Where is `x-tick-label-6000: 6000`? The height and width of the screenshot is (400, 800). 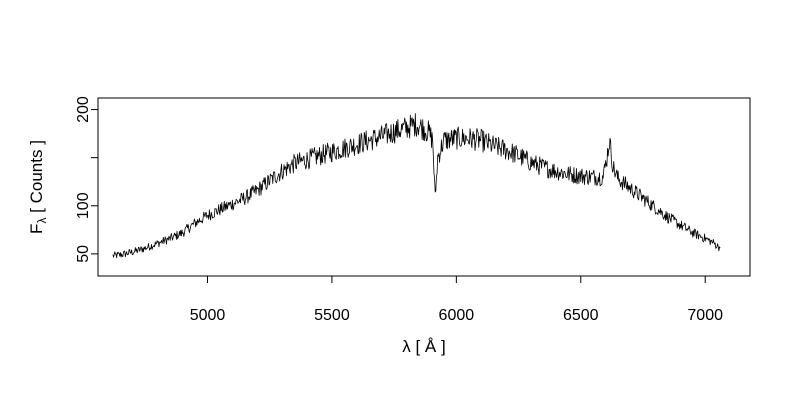 x-tick-label-6000: 6000 is located at coordinates (457, 315).